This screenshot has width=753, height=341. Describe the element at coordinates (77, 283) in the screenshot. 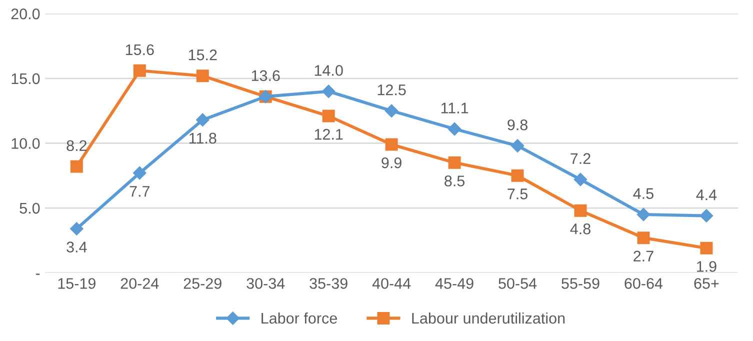

I see `x-tick-label: 15-19` at that location.